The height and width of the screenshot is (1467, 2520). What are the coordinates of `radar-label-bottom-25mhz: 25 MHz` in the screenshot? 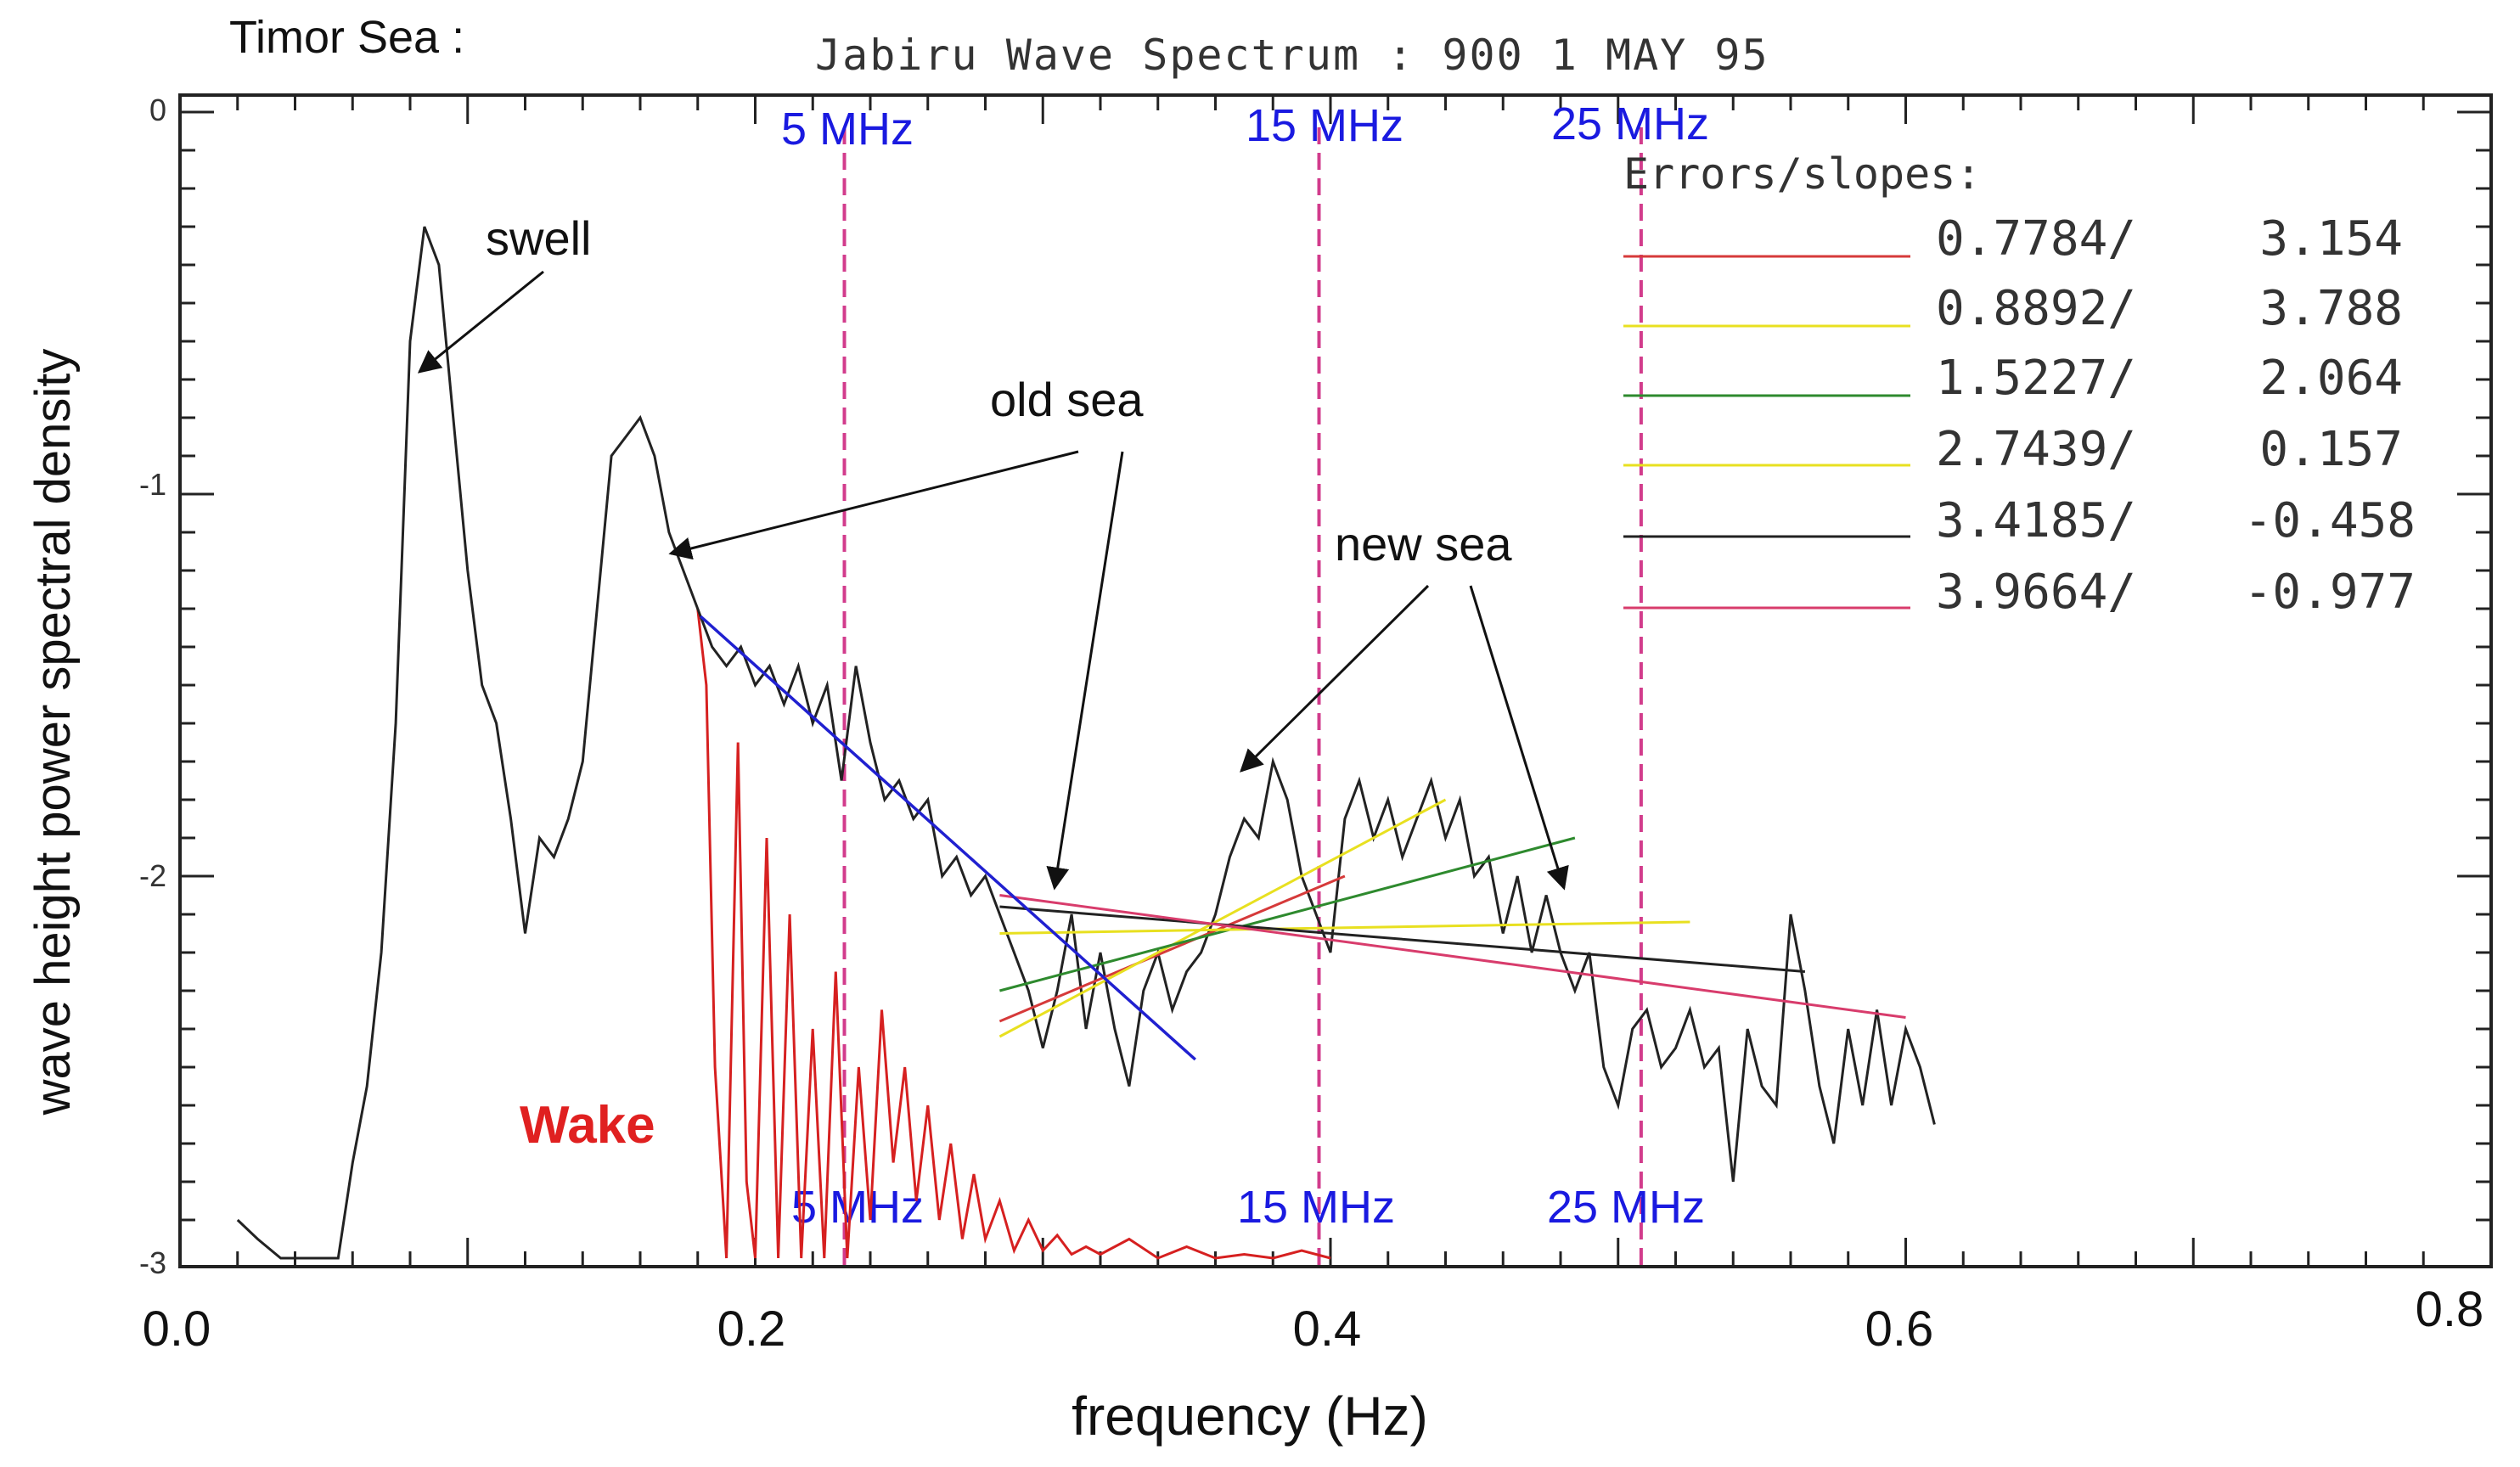 It's located at (1626, 1207).